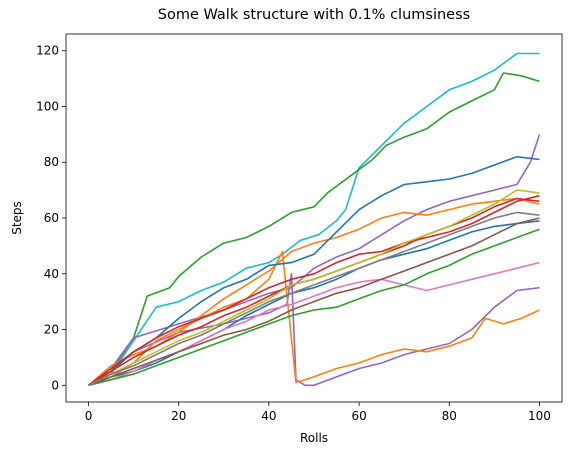  What do you see at coordinates (314, 438) in the screenshot?
I see `x-axis-label: Rolls` at bounding box center [314, 438].